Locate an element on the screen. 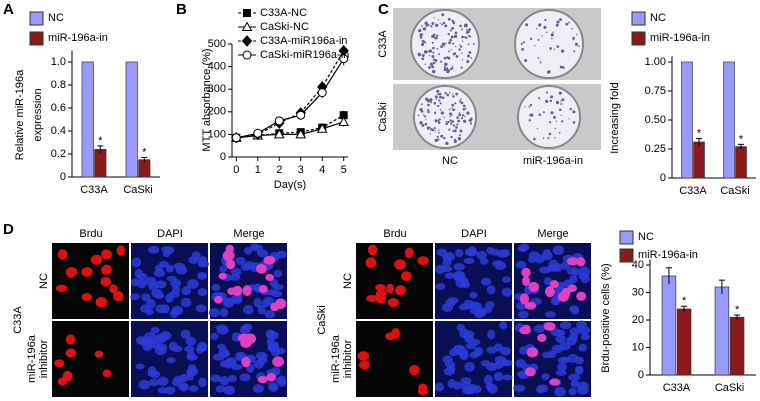 This screenshot has width=760, height=401. y-tick-label: 0.75 is located at coordinates (655, 91).